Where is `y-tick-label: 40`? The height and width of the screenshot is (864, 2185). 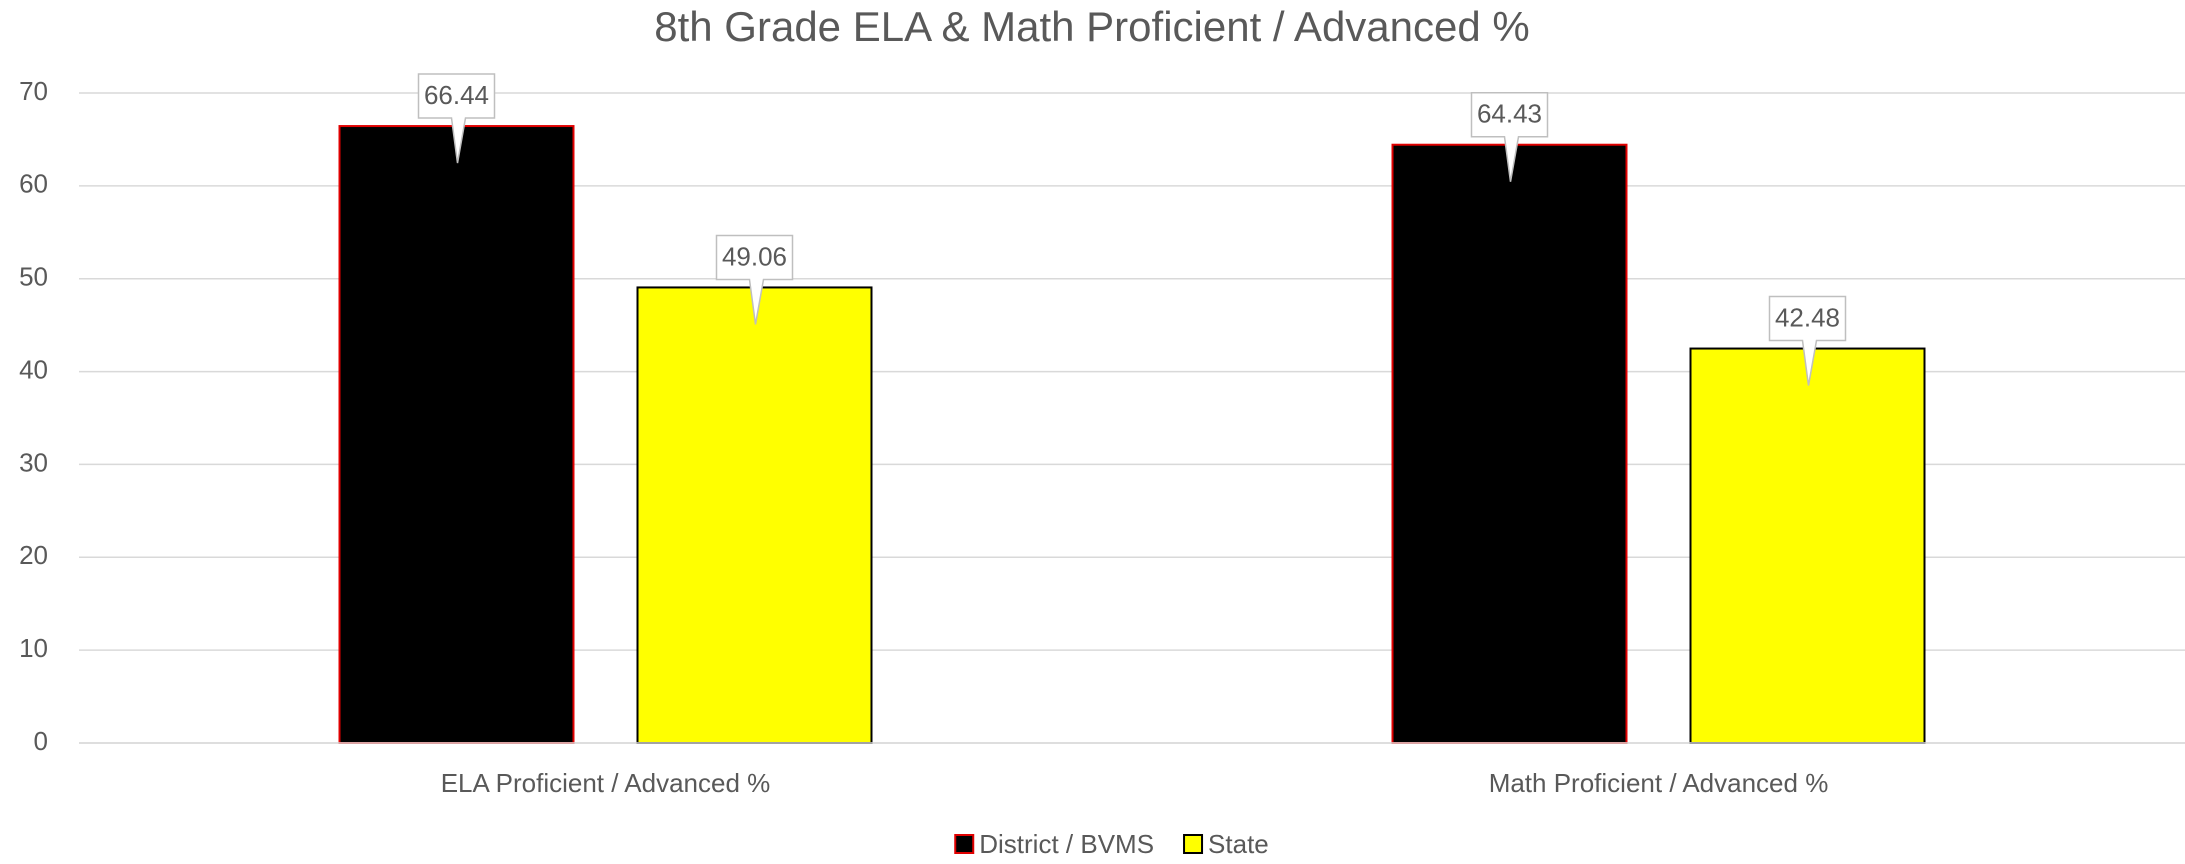 y-tick-label: 40 is located at coordinates (33, 369).